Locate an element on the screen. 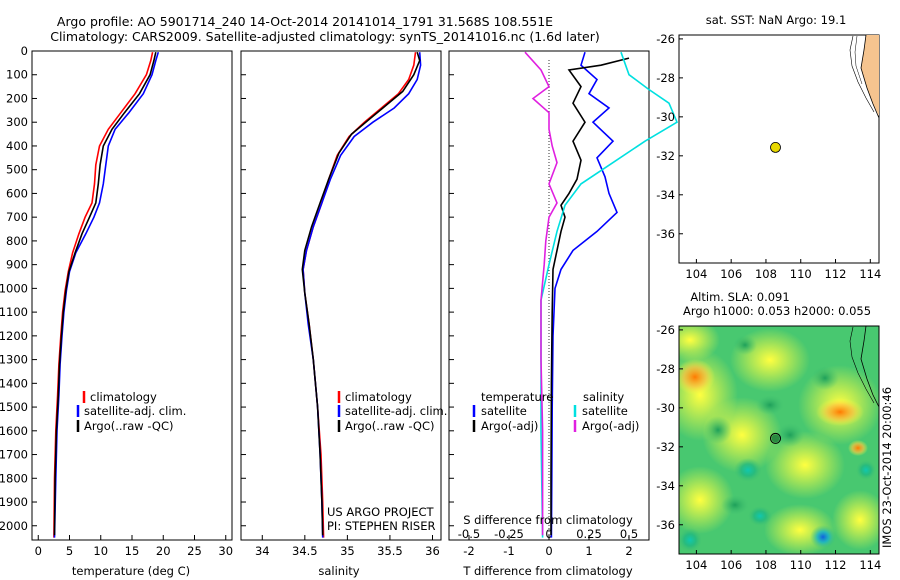 The image size is (900, 580). x-tick-label: 35 is located at coordinates (347, 551).